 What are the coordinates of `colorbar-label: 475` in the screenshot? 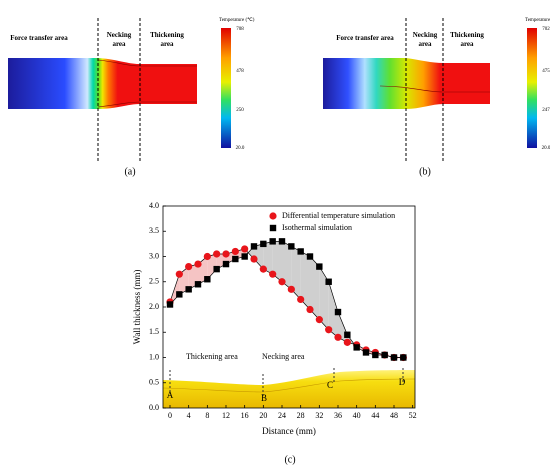 It's located at (546, 71).